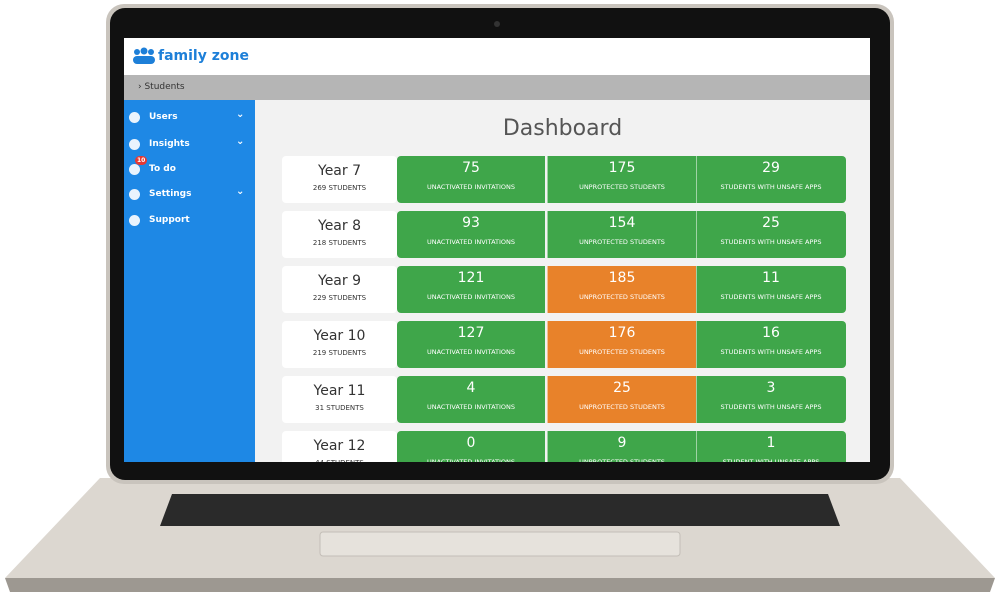 The image size is (1000, 600). I want to click on year-label: Year 8, so click(339, 226).